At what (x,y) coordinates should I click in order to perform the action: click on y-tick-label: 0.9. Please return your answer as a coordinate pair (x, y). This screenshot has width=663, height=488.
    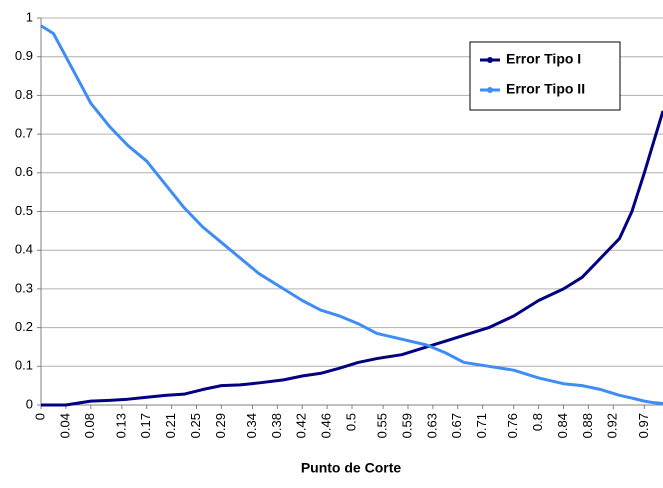
    Looking at the image, I should click on (24, 55).